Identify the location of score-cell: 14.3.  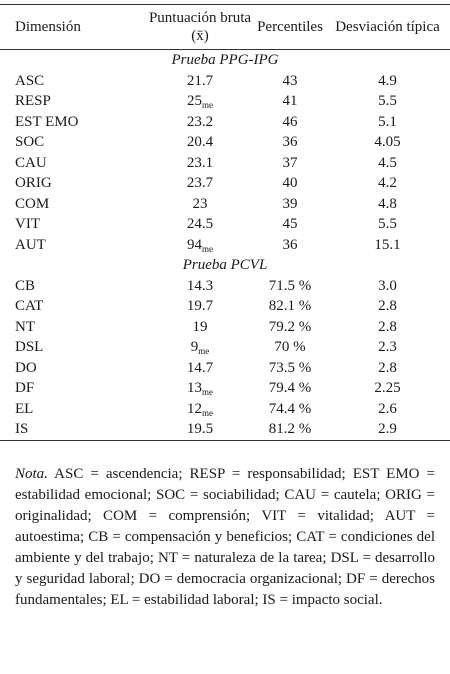
(200, 286).